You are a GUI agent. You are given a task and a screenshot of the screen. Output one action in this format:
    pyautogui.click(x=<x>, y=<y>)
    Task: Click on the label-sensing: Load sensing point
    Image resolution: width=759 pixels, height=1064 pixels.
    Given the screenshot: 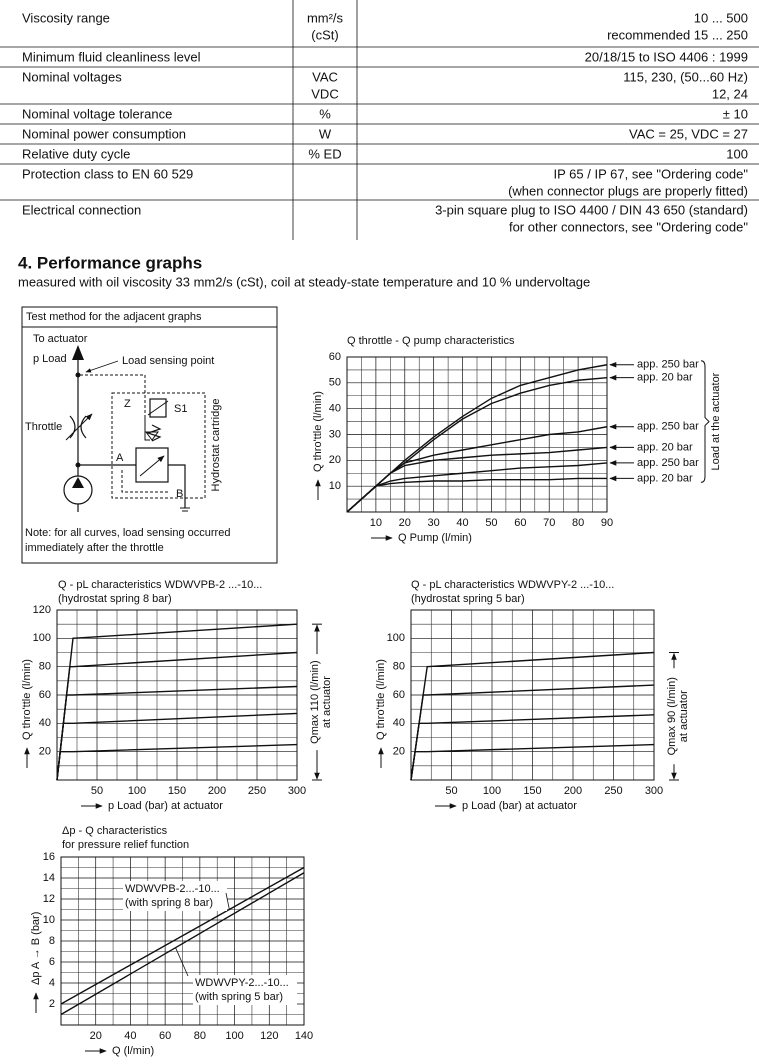 What is the action you would take?
    pyautogui.click(x=168, y=361)
    